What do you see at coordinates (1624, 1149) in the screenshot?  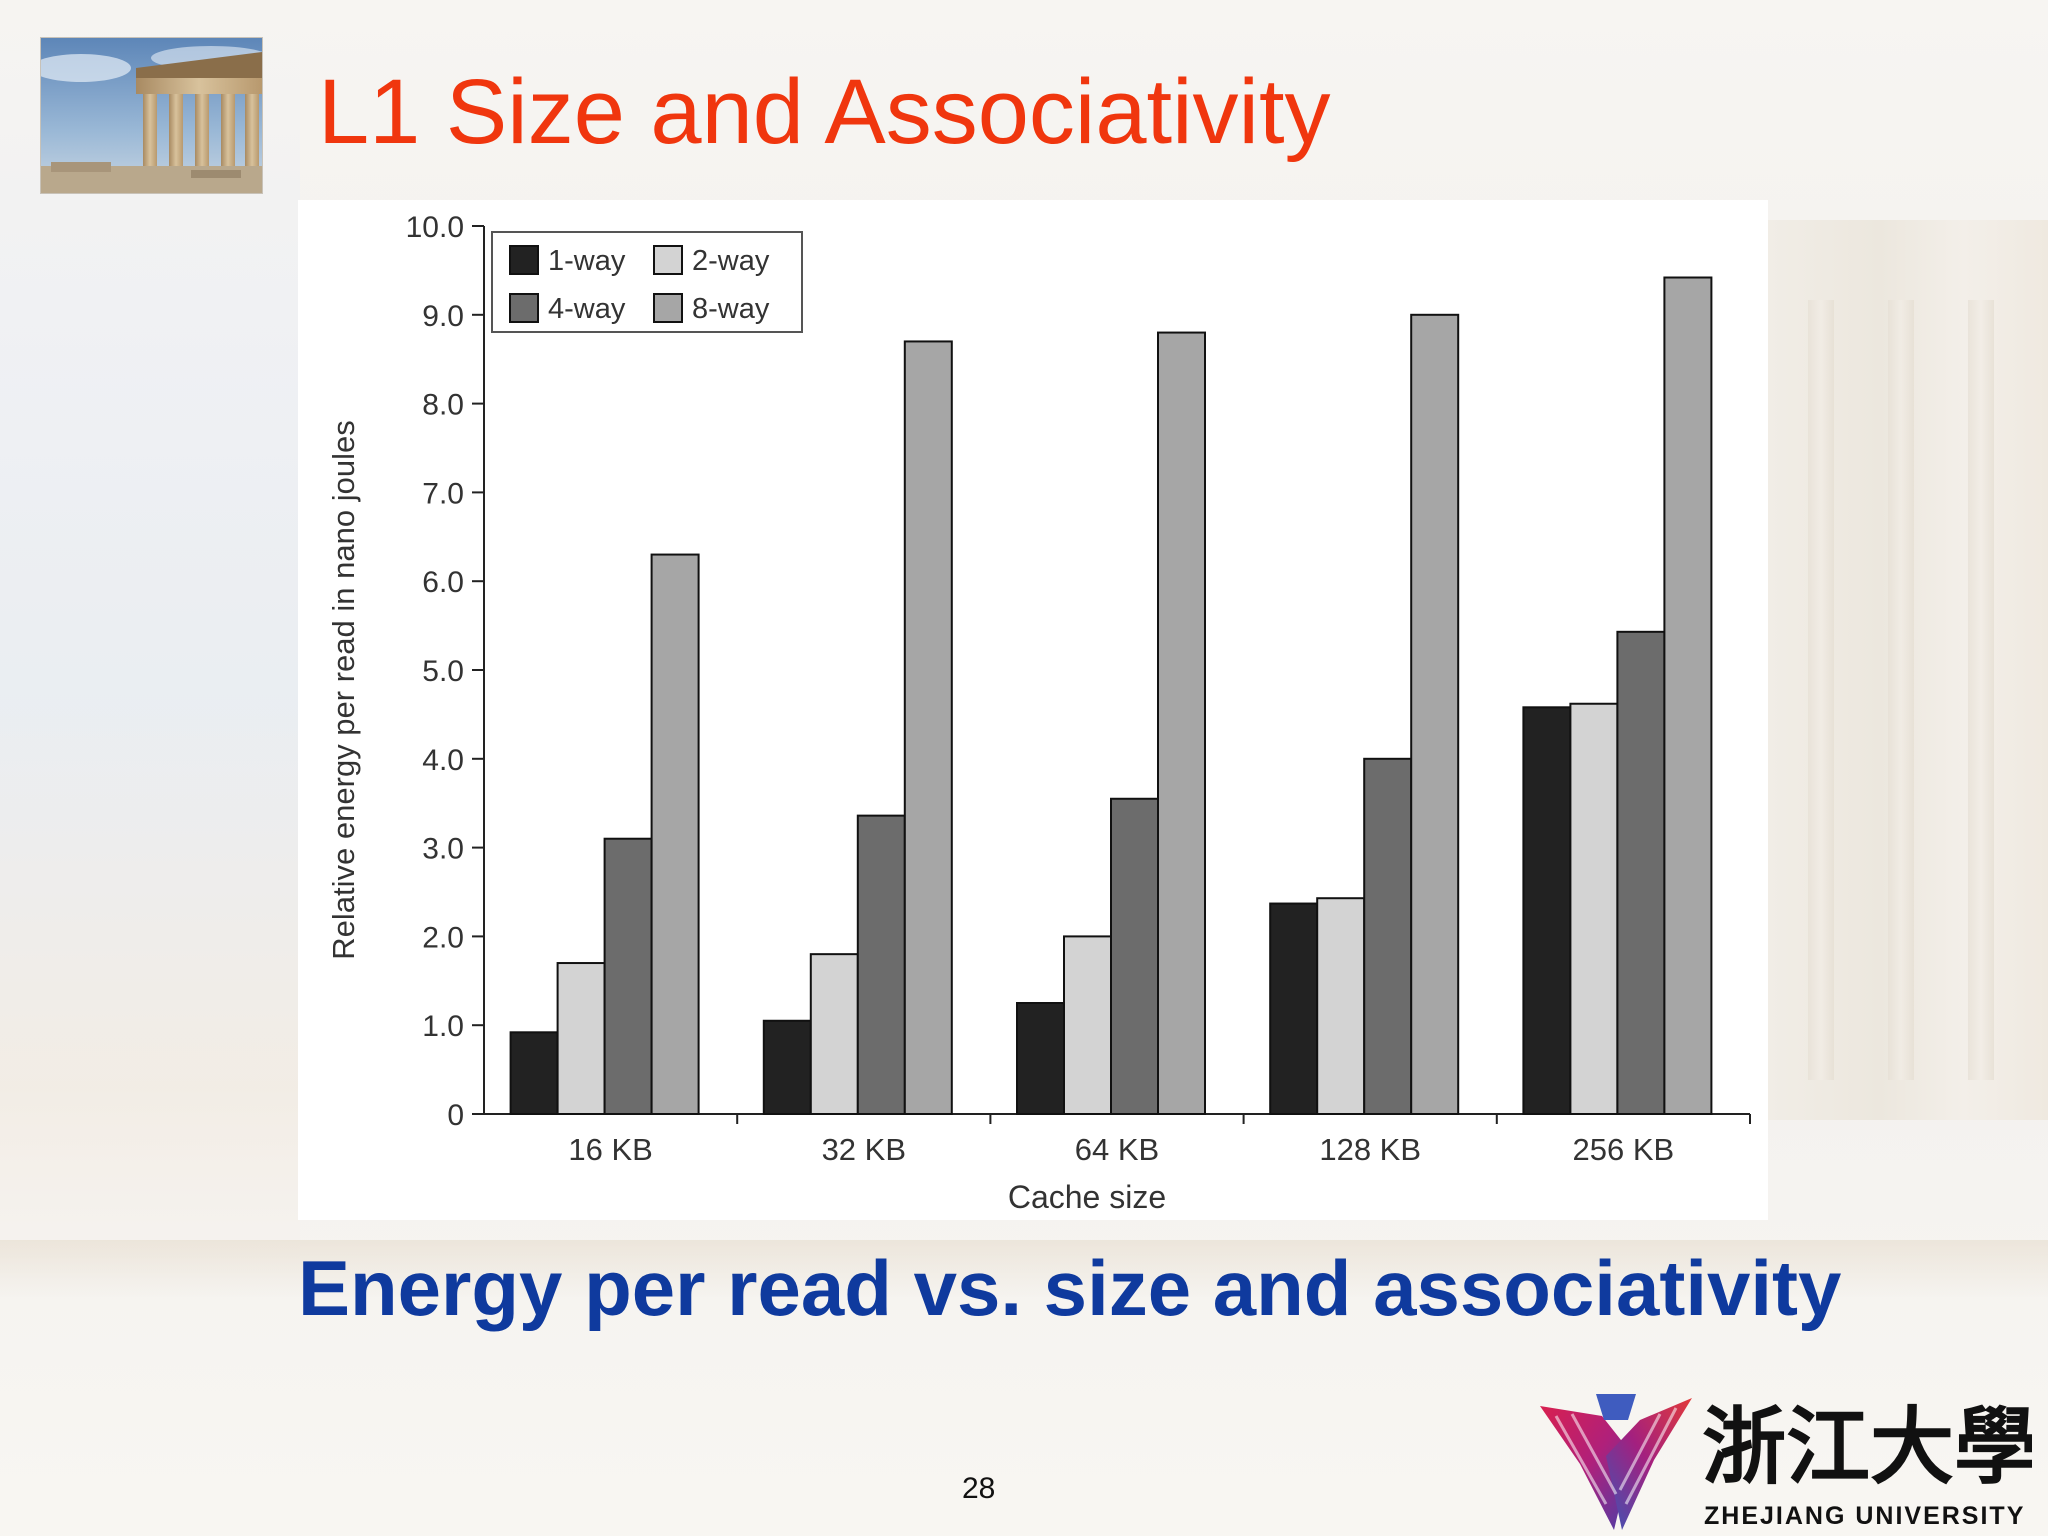 I see `x-tick-label: 256 KB` at bounding box center [1624, 1149].